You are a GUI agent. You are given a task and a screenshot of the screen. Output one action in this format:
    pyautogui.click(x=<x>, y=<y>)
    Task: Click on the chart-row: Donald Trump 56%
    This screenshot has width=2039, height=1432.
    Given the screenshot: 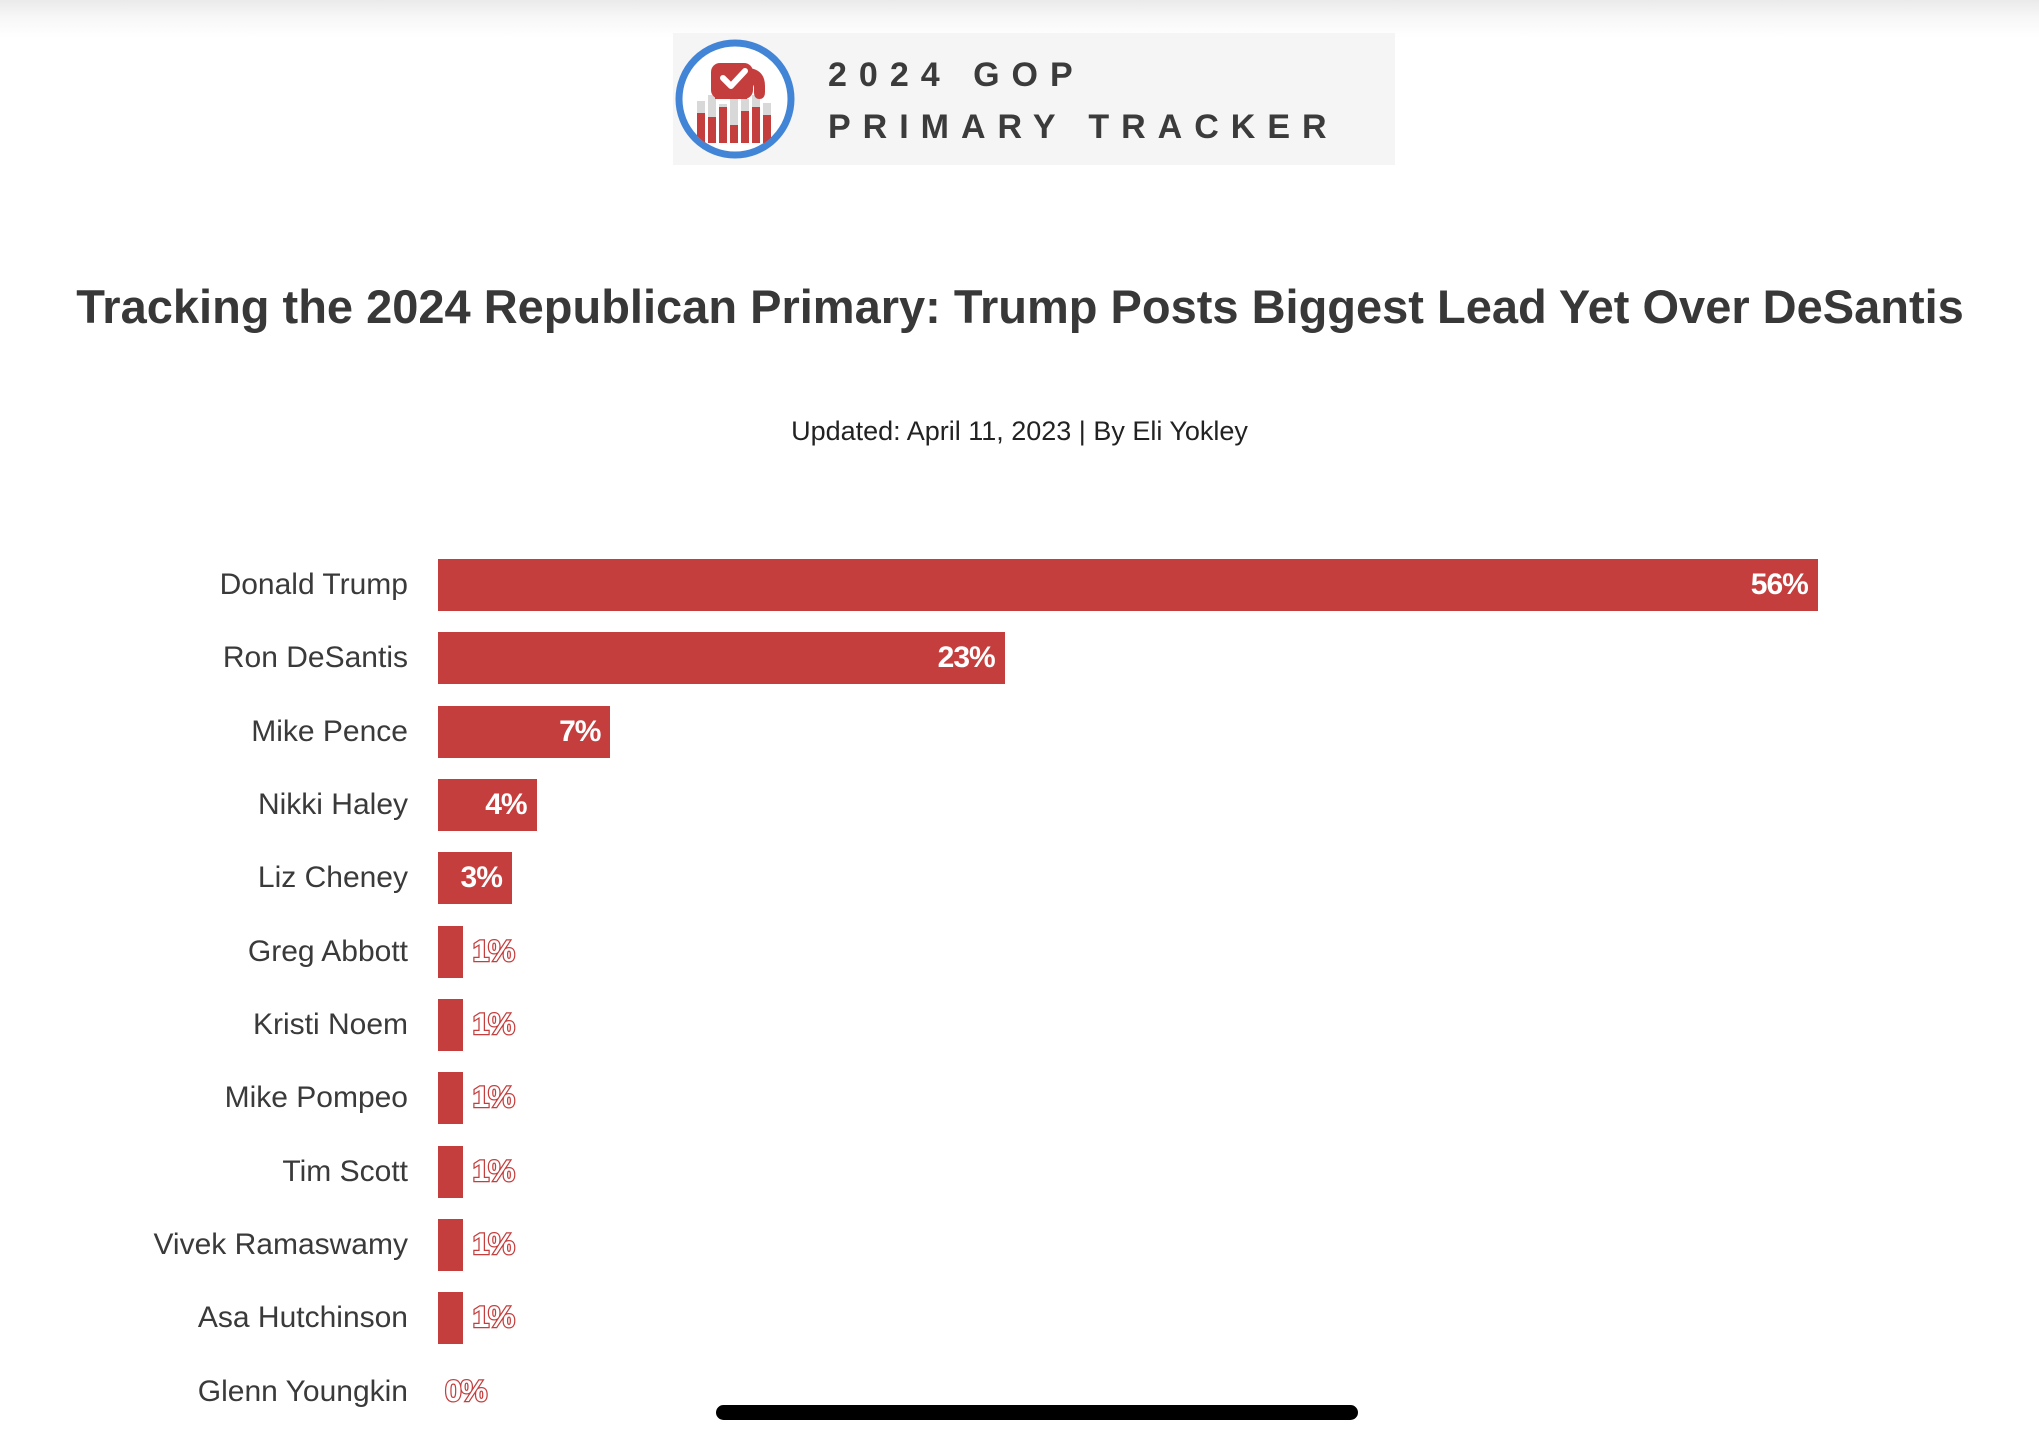 What is the action you would take?
    pyautogui.click(x=1019, y=585)
    